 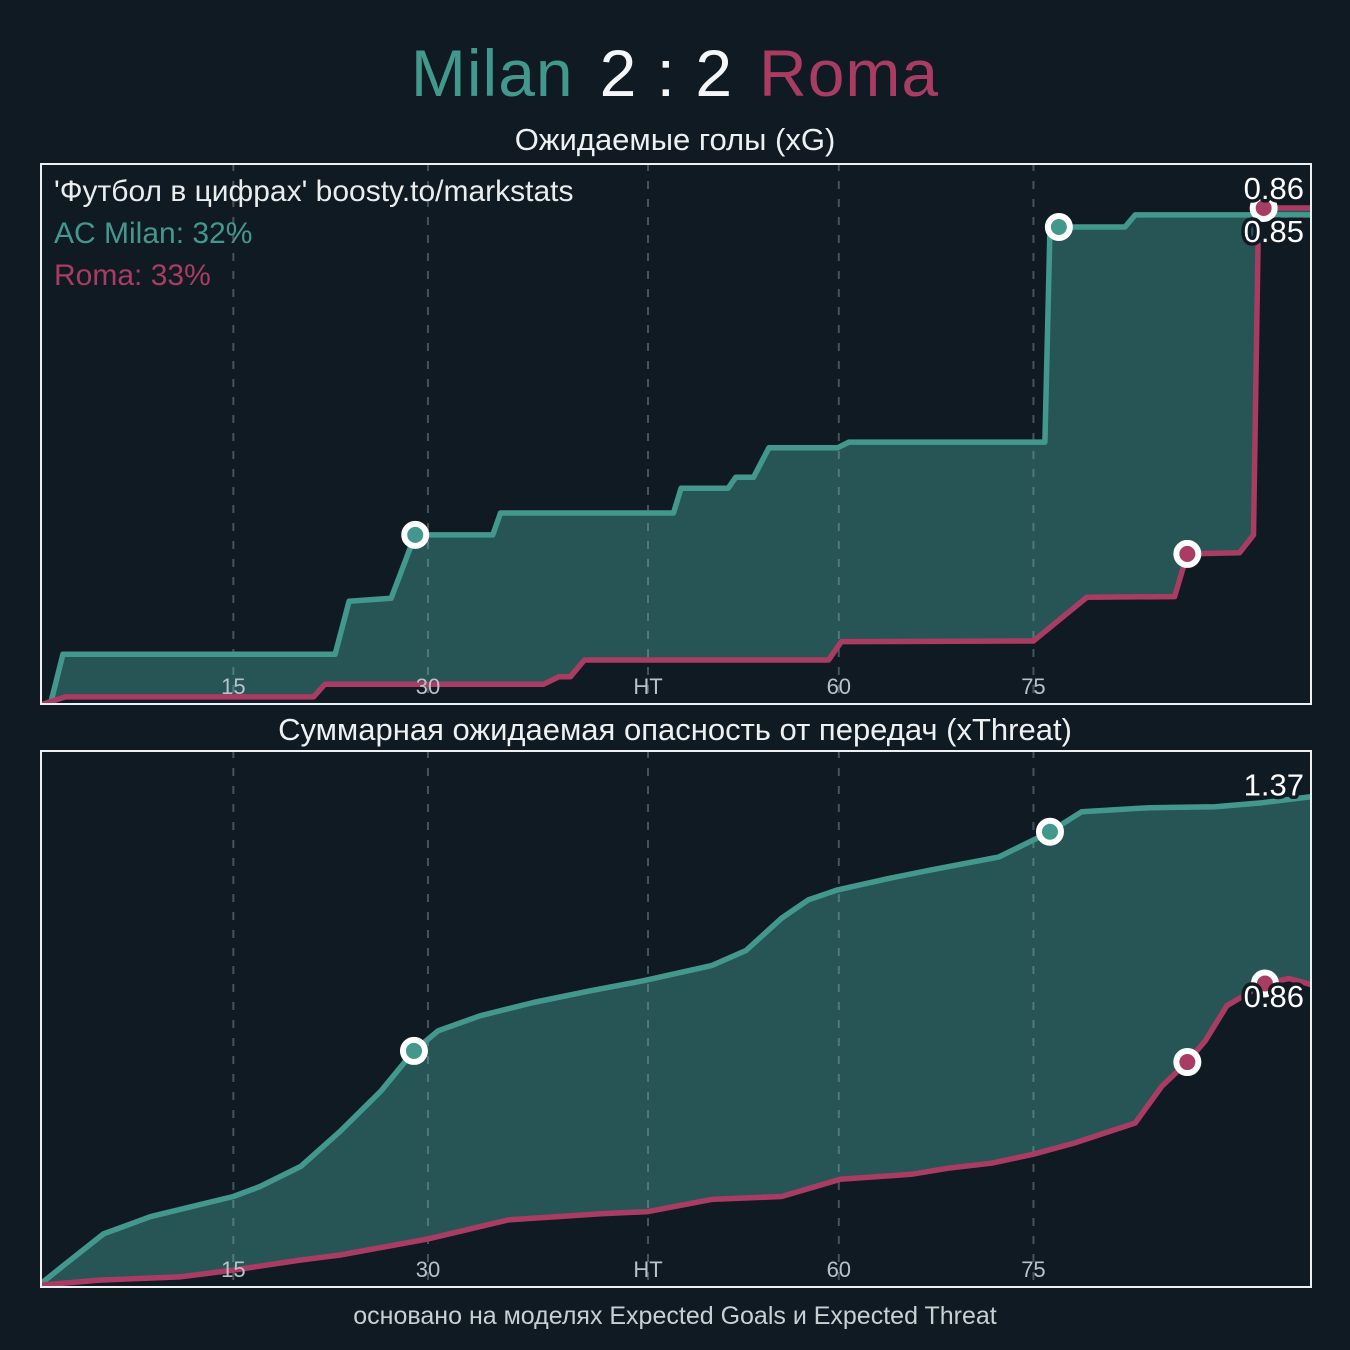 What do you see at coordinates (647, 1269) in the screenshot?
I see `xthreat-tick-label-HT: HT` at bounding box center [647, 1269].